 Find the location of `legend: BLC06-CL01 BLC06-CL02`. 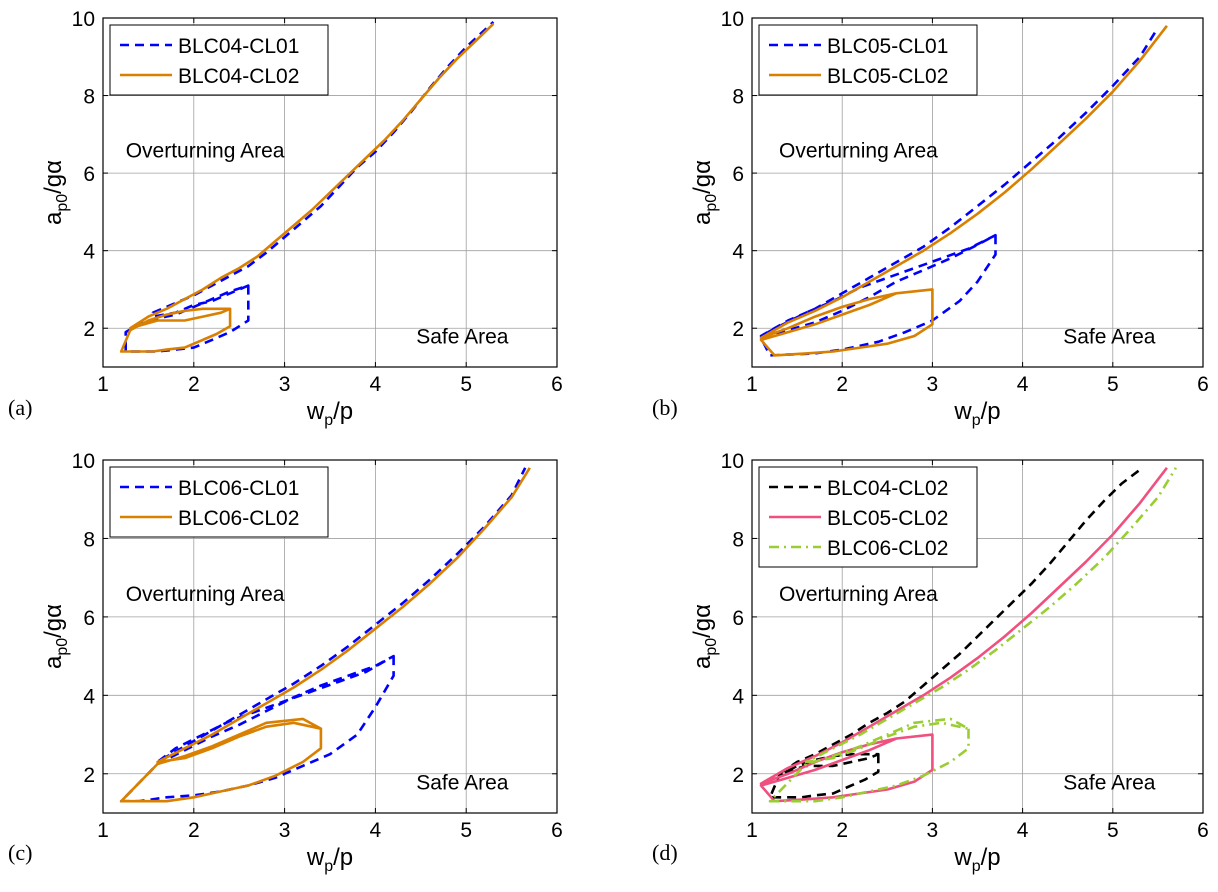

legend: BLC06-CL01 BLC06-CL02 is located at coordinates (219, 502).